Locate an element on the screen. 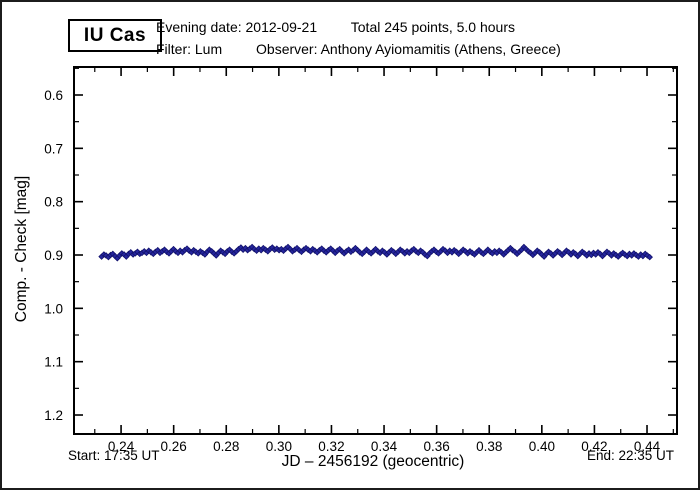 The image size is (700, 490). end-time-label: End: 22:35 UT is located at coordinates (630, 455).